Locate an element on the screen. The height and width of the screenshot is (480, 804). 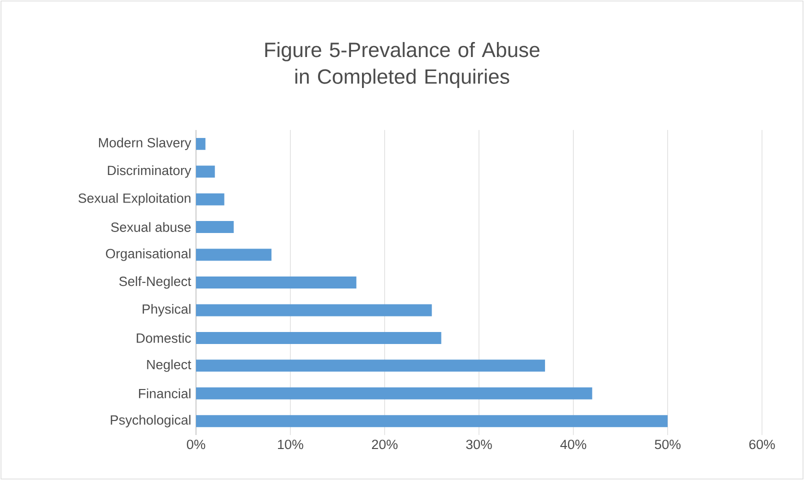
y-tick-label: Discriminatory is located at coordinates (150, 171).